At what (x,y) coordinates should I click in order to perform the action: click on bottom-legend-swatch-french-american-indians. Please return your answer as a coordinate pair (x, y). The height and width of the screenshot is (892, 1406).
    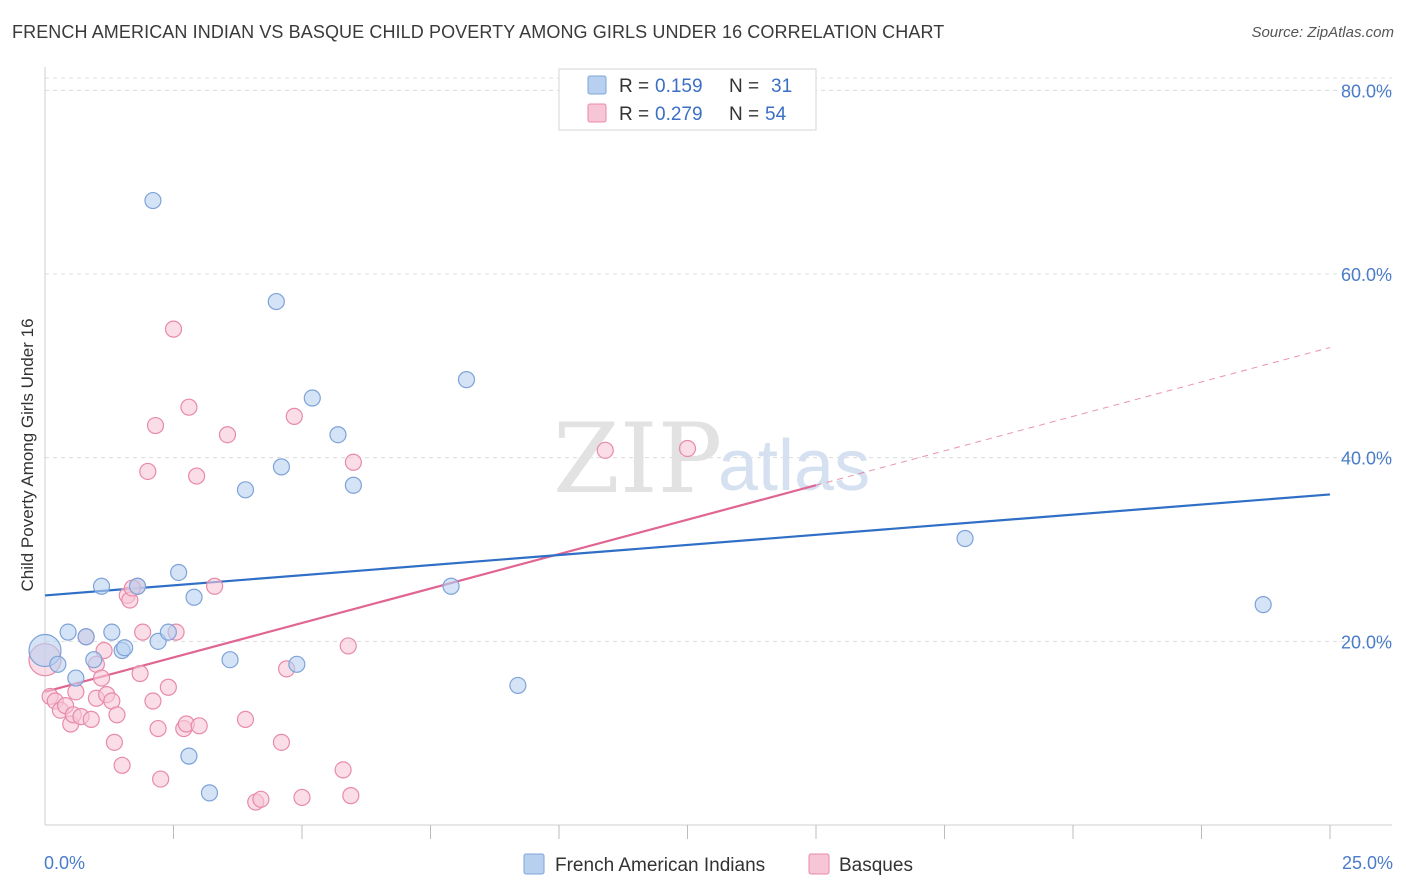
    Looking at the image, I should click on (534, 864).